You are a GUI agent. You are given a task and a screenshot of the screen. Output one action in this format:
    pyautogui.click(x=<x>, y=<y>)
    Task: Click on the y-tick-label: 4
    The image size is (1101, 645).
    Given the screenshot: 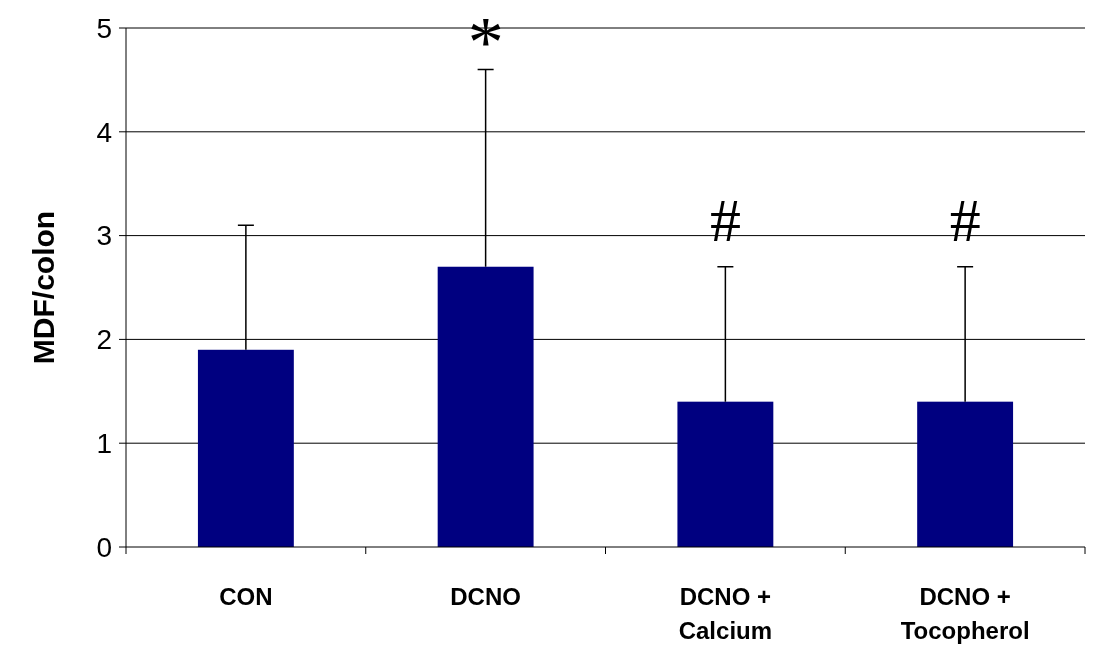 What is the action you would take?
    pyautogui.click(x=104, y=132)
    